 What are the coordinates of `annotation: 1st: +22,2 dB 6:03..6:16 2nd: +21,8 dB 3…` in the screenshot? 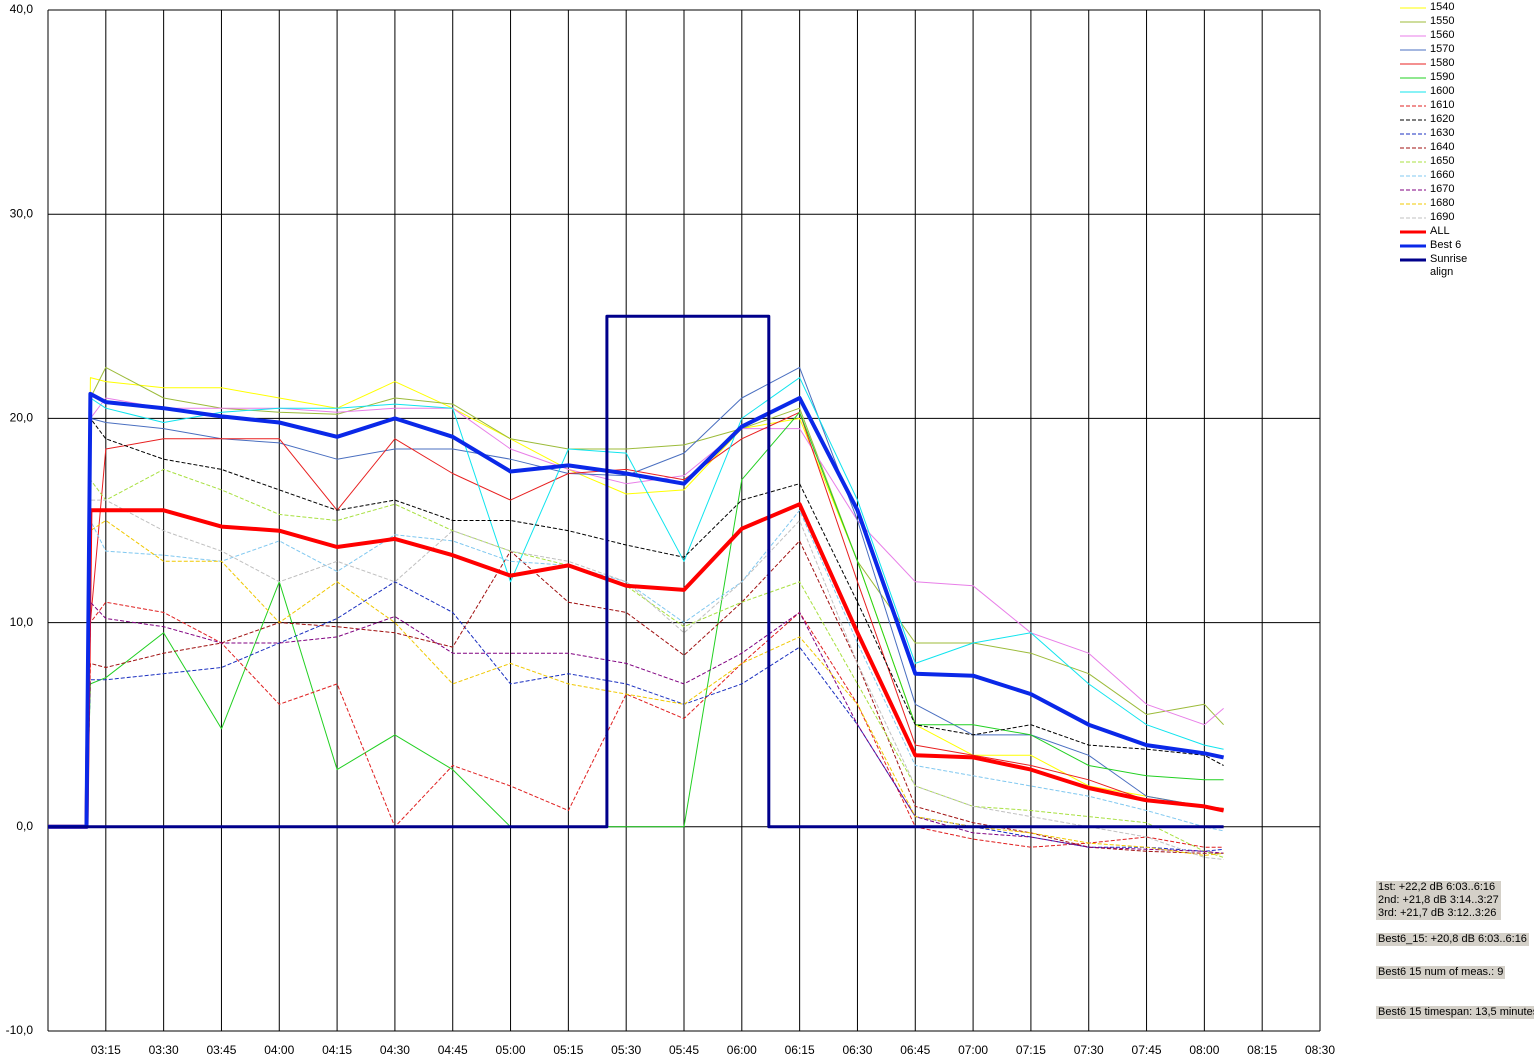 It's located at (1438, 900).